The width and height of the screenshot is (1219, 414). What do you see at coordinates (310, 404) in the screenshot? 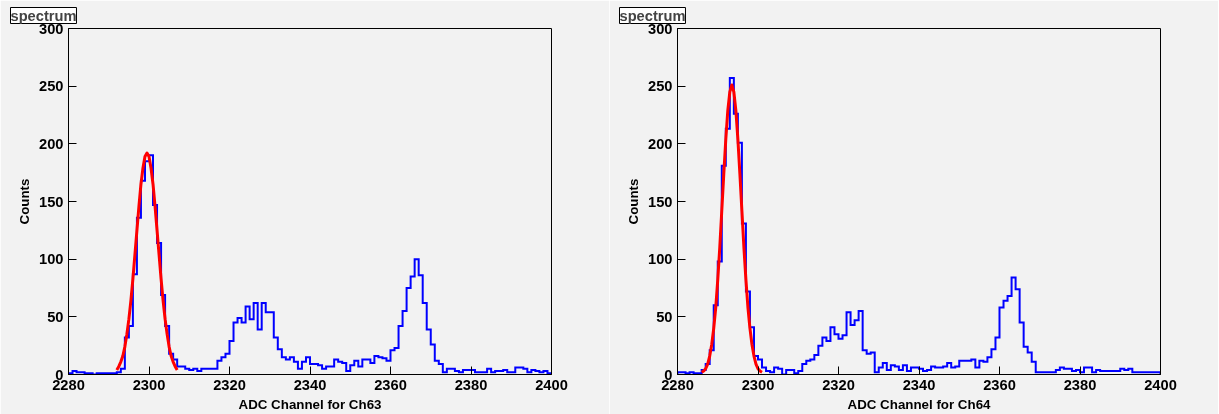
I see `x-axis-title: ADC Channel for Ch63` at bounding box center [310, 404].